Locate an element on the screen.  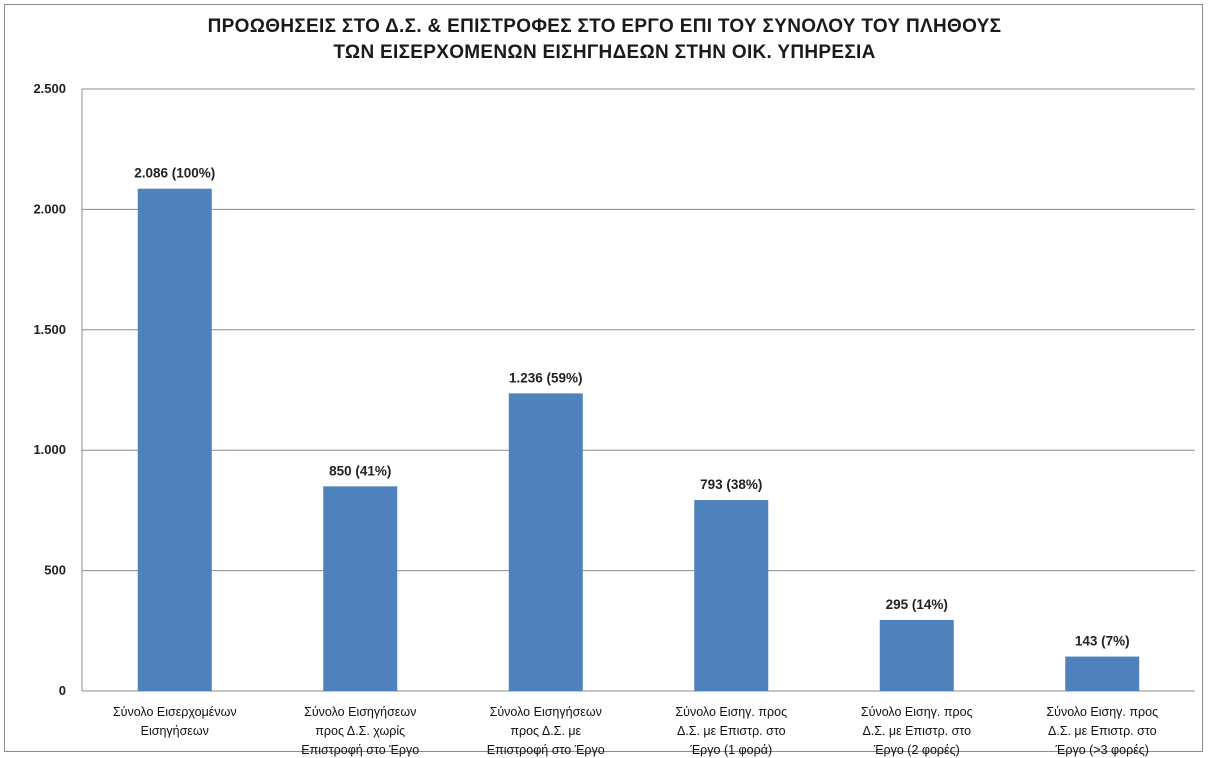
x-category-label: Εισηγήσεων is located at coordinates (175, 731).